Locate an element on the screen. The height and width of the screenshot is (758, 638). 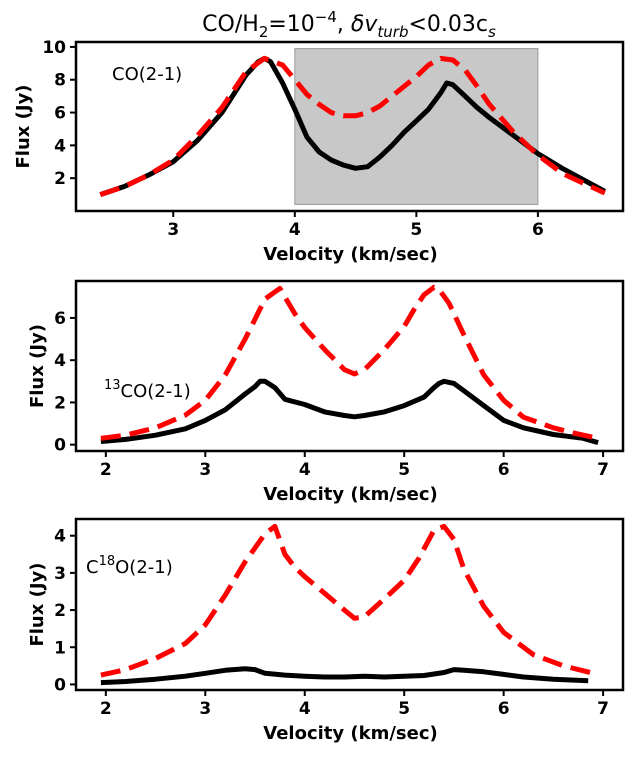
annotation-sup: 18 is located at coordinates (107, 561).